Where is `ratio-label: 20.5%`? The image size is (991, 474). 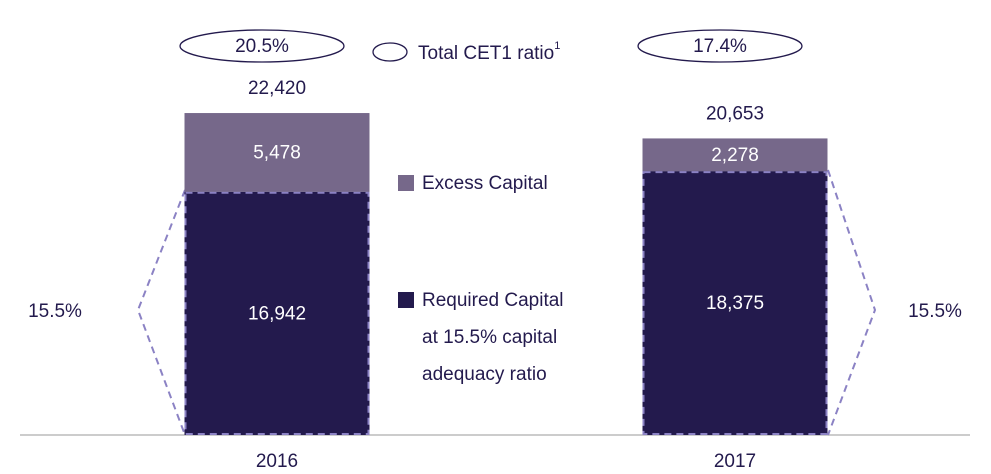
ratio-label: 20.5% is located at coordinates (262, 46).